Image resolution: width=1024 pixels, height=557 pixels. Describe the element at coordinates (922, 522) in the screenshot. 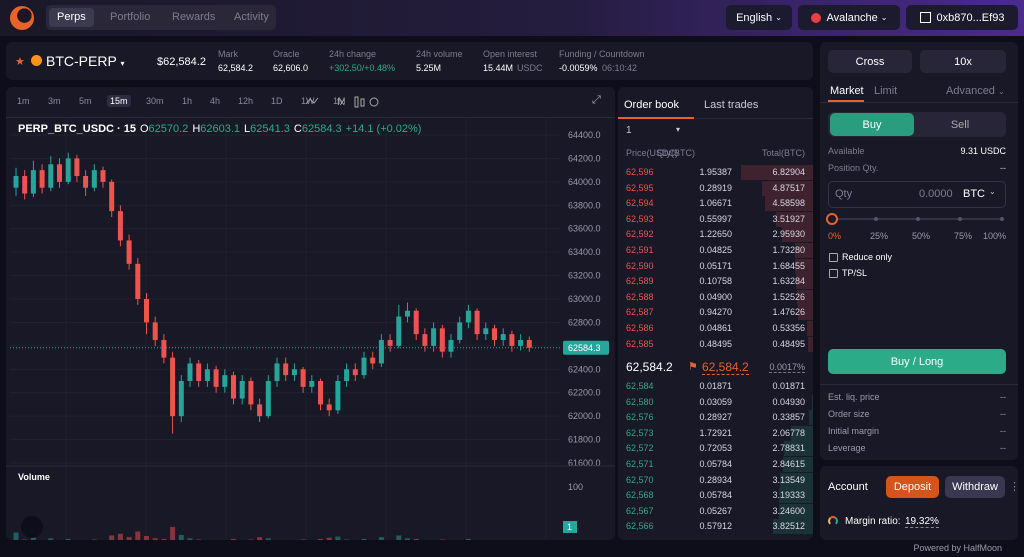

I see `margin-value: 19.32%` at that location.